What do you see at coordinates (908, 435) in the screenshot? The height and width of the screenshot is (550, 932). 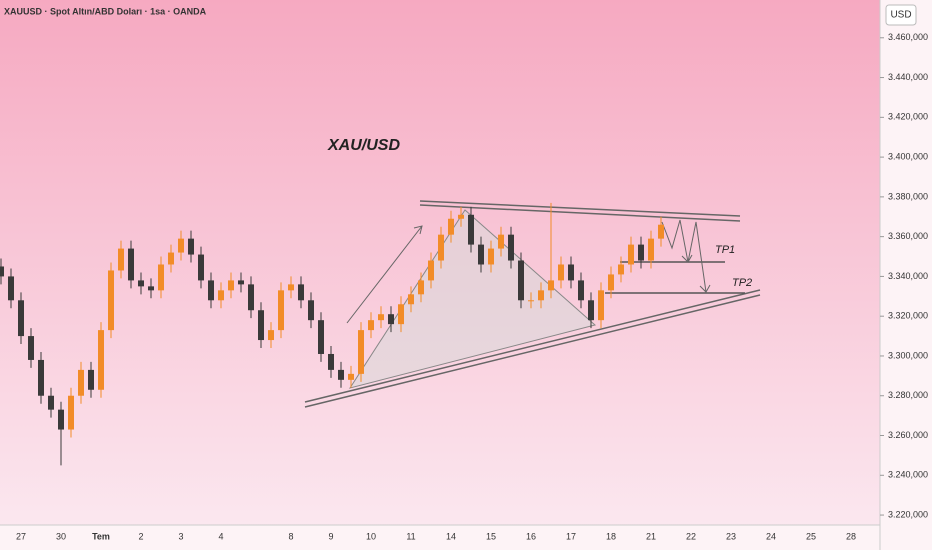 I see `y-tick-label: 3.260,000` at bounding box center [908, 435].